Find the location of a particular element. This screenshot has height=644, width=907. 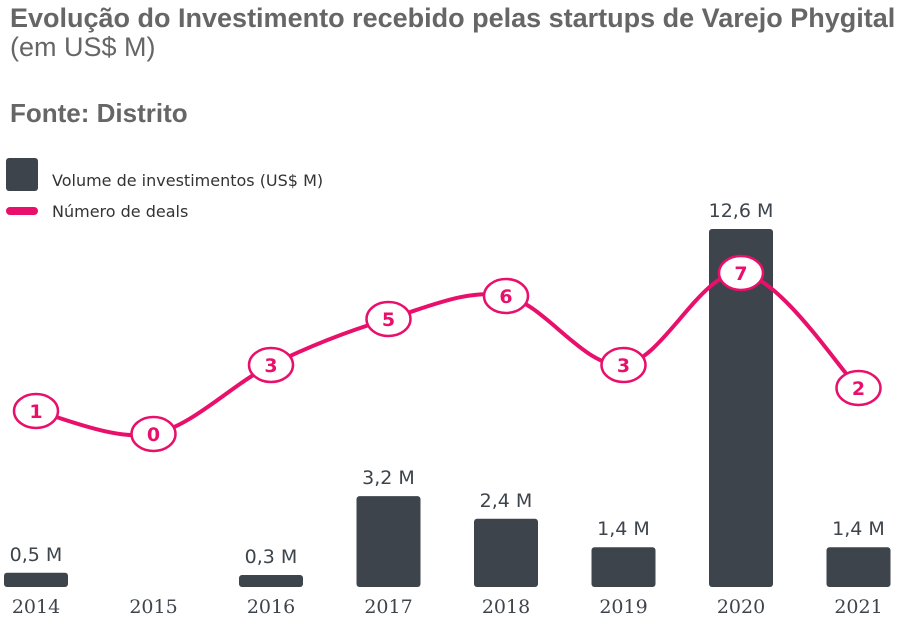

deal-marker-2021 is located at coordinates (858, 388).